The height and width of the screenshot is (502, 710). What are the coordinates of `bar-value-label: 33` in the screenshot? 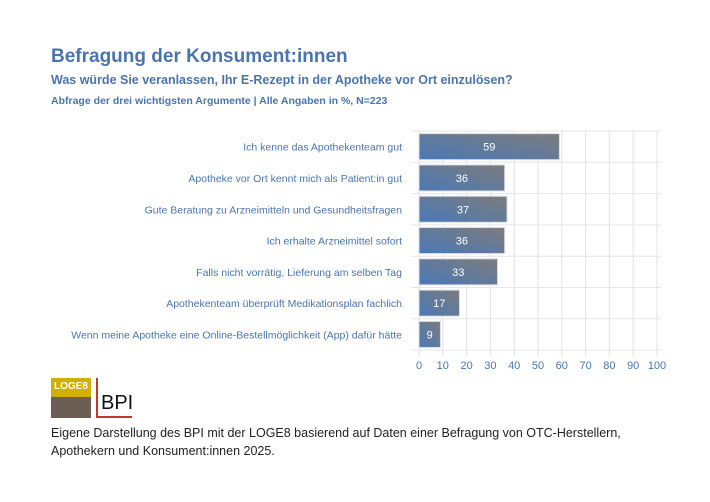 It's located at (458, 273).